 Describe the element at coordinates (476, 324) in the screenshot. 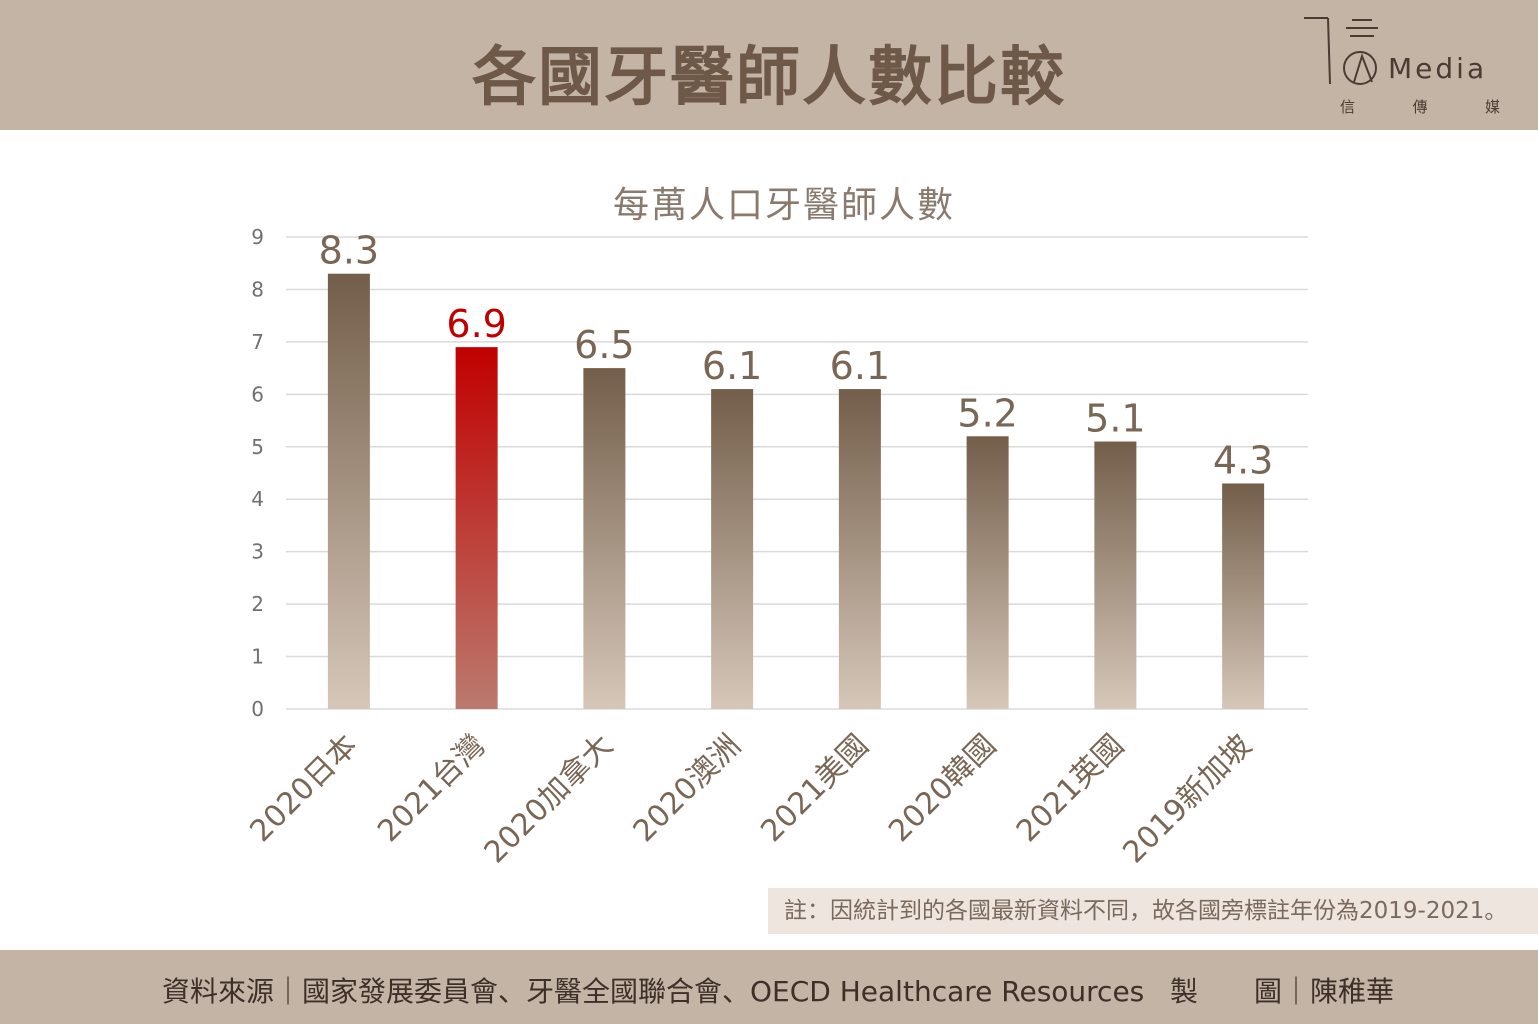

I see `data-label: 6.9` at that location.